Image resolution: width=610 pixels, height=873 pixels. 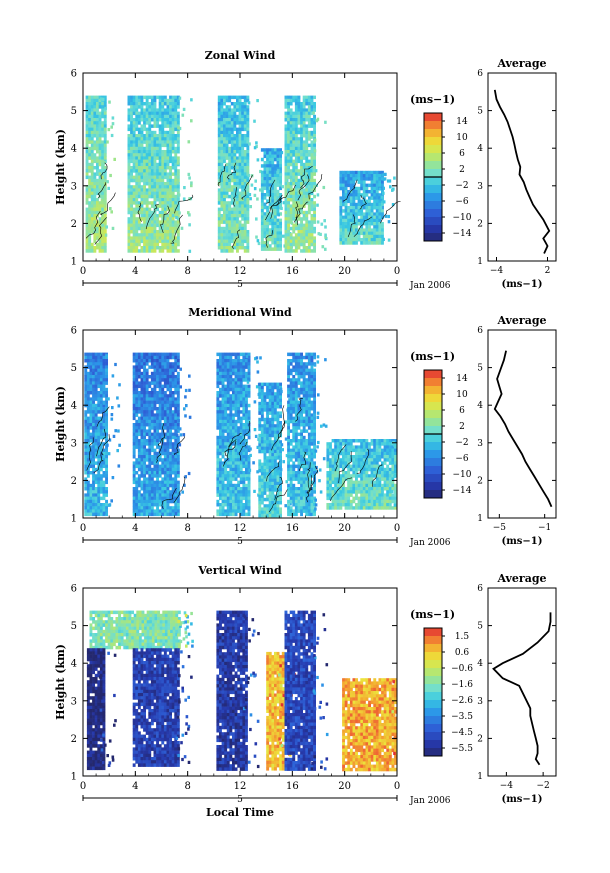 What do you see at coordinates (390, 212) in the screenshot?
I see `contour-line` at bounding box center [390, 212].